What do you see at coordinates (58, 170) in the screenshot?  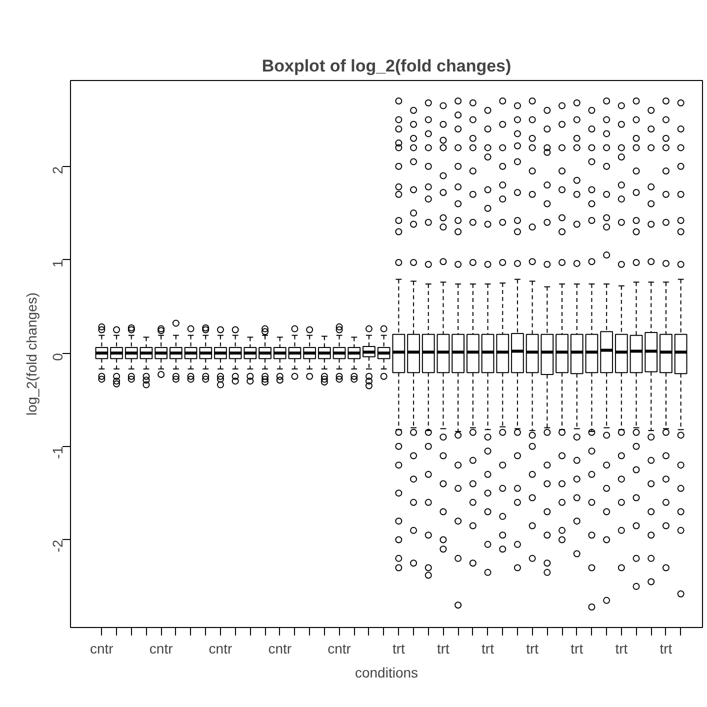 I see `y-tick-label: 2` at bounding box center [58, 170].